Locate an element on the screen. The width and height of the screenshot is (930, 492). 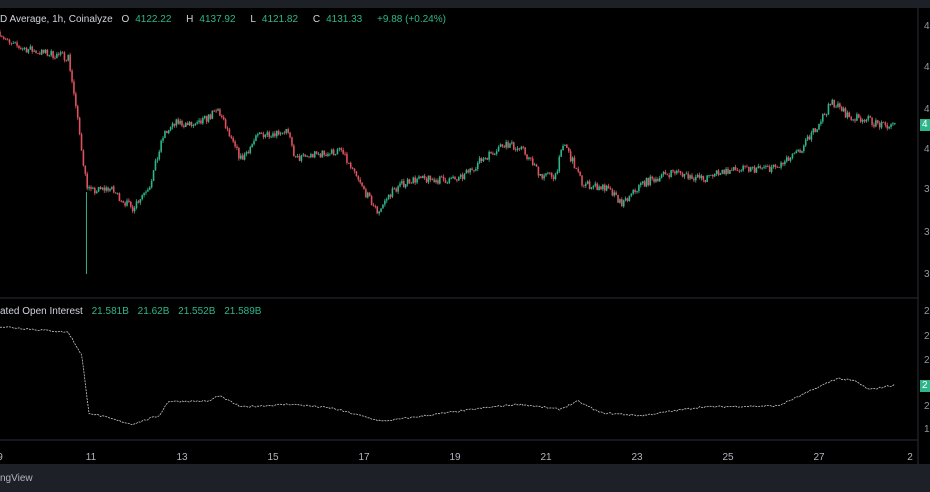
oi-title: ated Open Interest is located at coordinates (41, 311).